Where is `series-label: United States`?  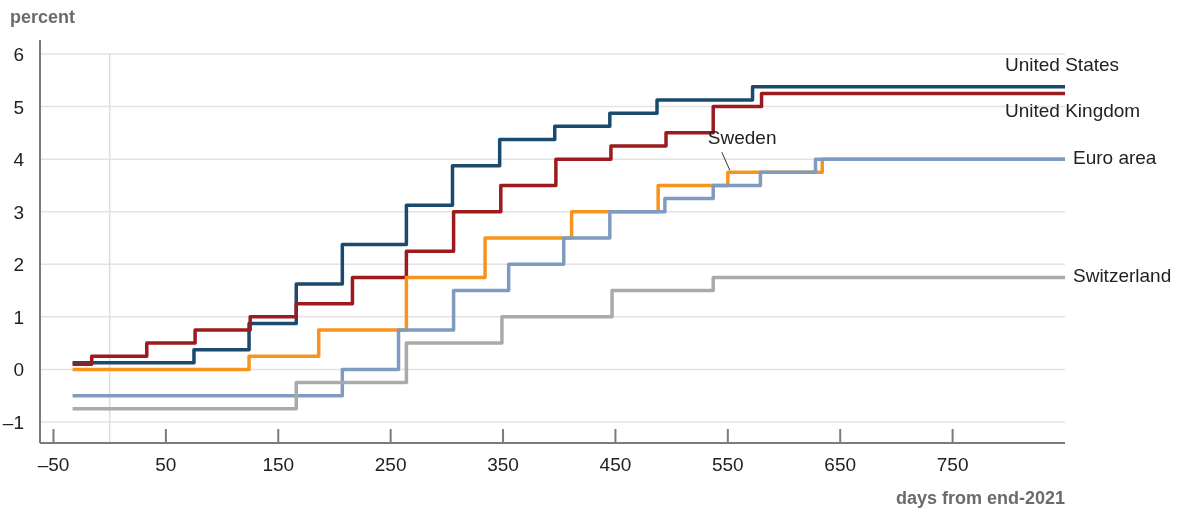 series-label: United States is located at coordinates (1062, 64).